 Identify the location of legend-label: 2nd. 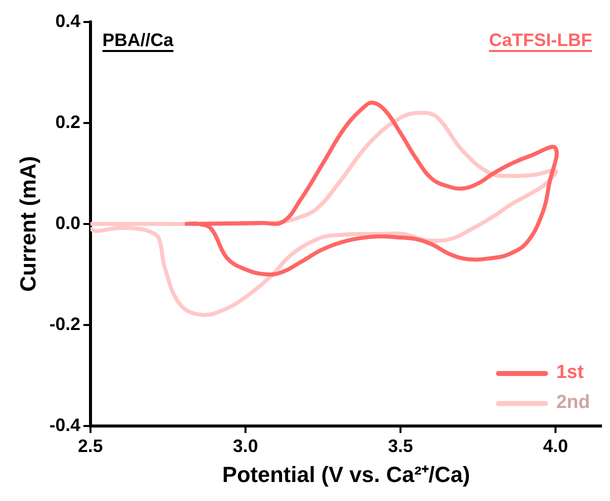
(573, 403).